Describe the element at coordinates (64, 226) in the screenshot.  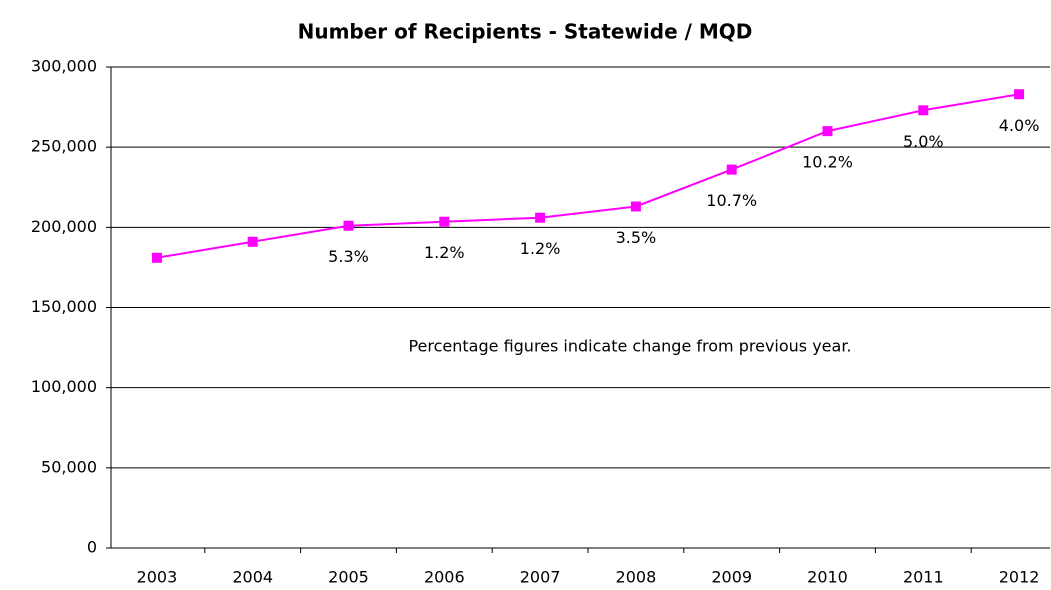
I see `y-tick-label: 200,000` at that location.